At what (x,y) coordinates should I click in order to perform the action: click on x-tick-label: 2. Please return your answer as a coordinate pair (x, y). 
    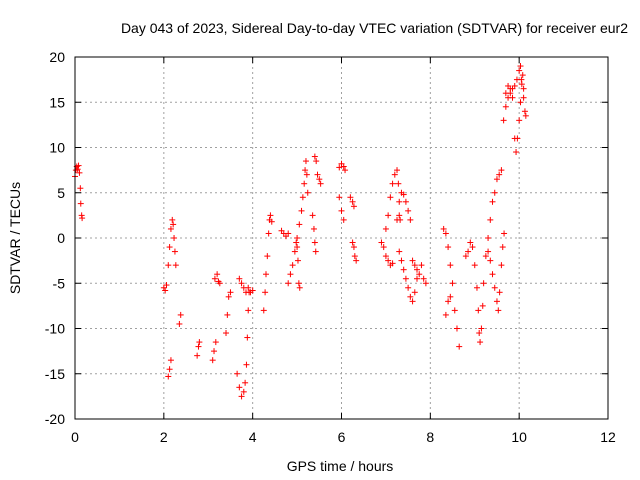
    Looking at the image, I should click on (164, 437).